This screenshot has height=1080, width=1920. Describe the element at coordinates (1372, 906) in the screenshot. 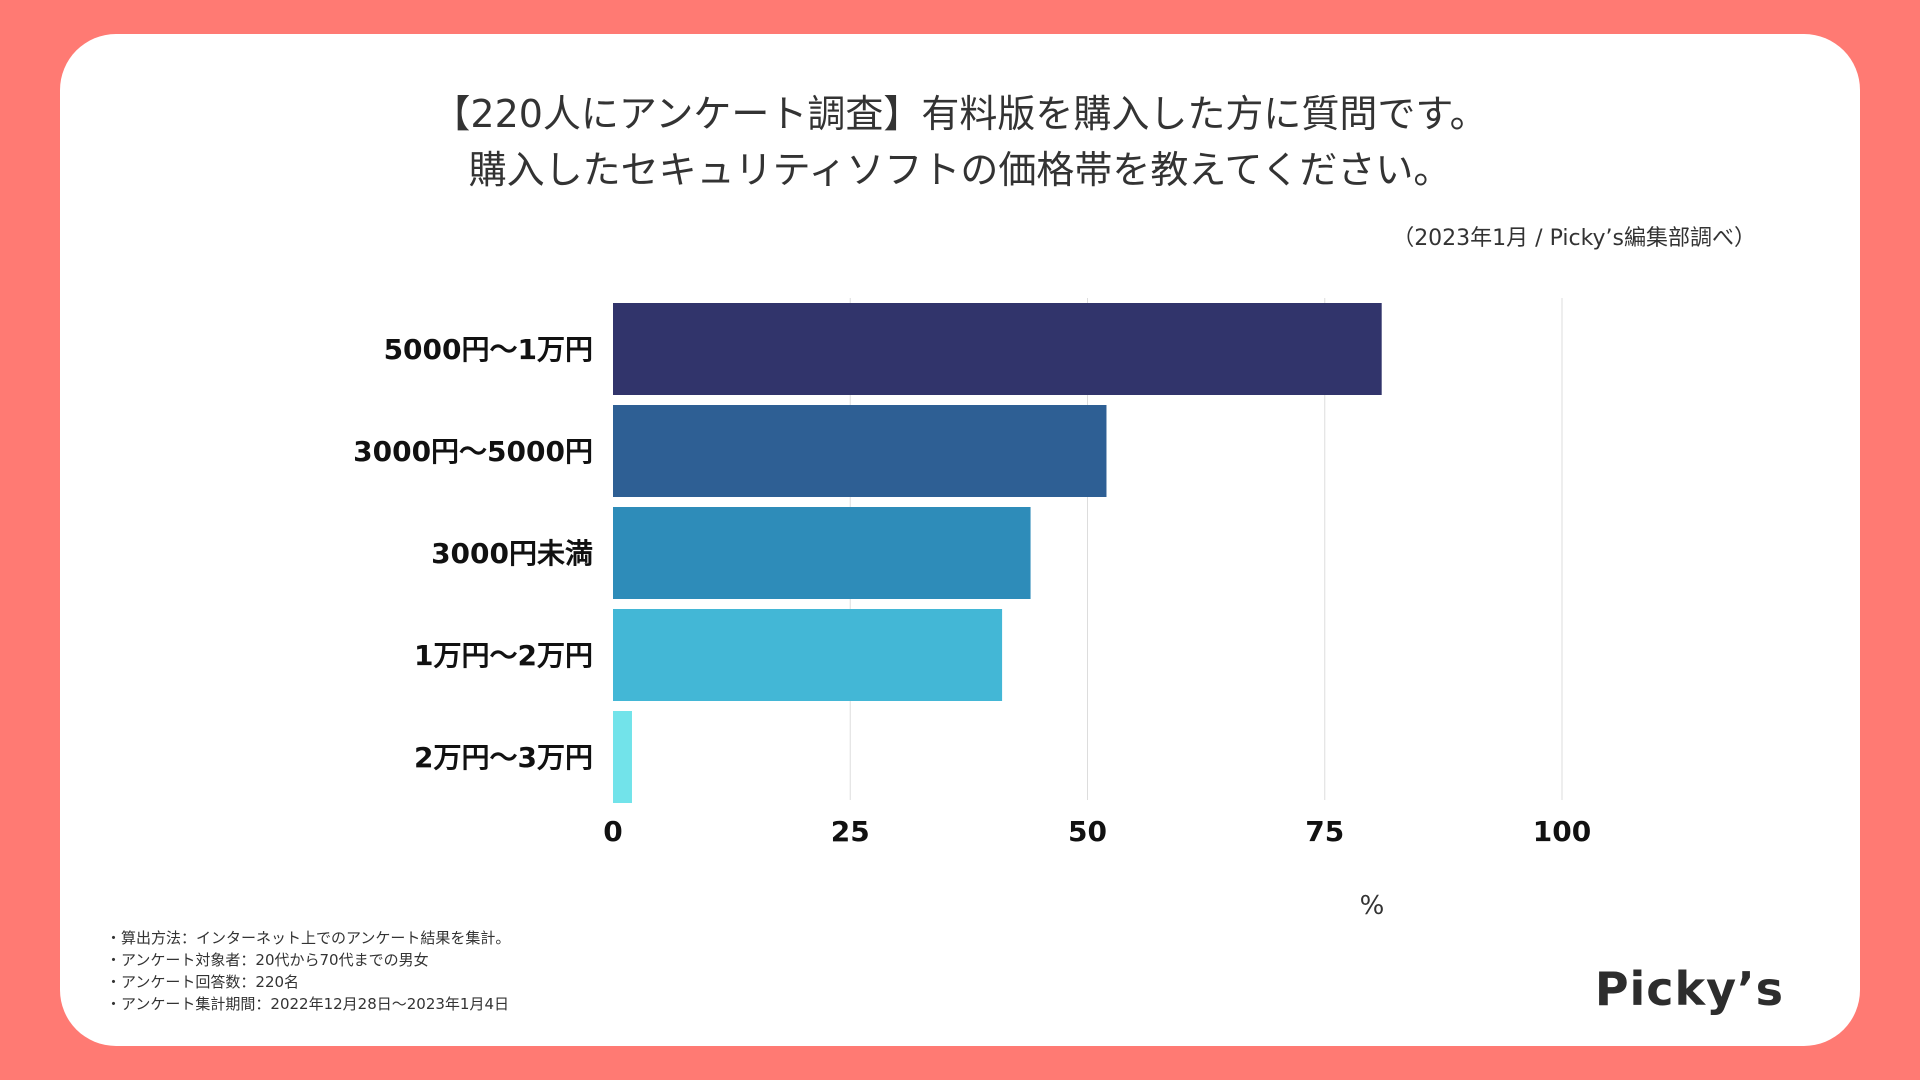

I see `x-axis-label: %` at that location.